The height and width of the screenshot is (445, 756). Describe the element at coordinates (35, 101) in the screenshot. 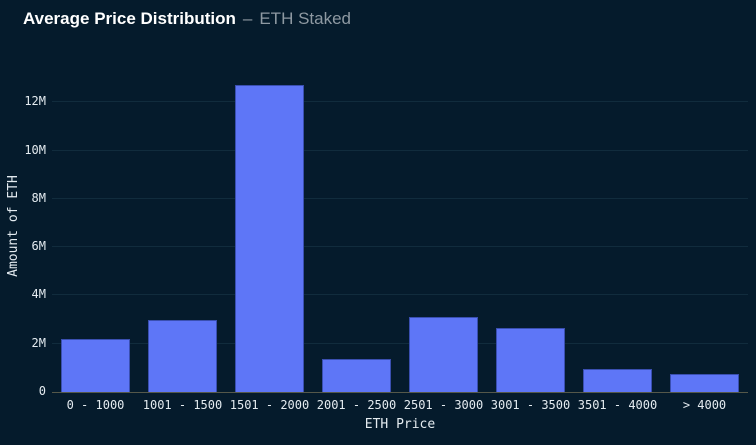

I see `y-tick-label: 12M` at that location.